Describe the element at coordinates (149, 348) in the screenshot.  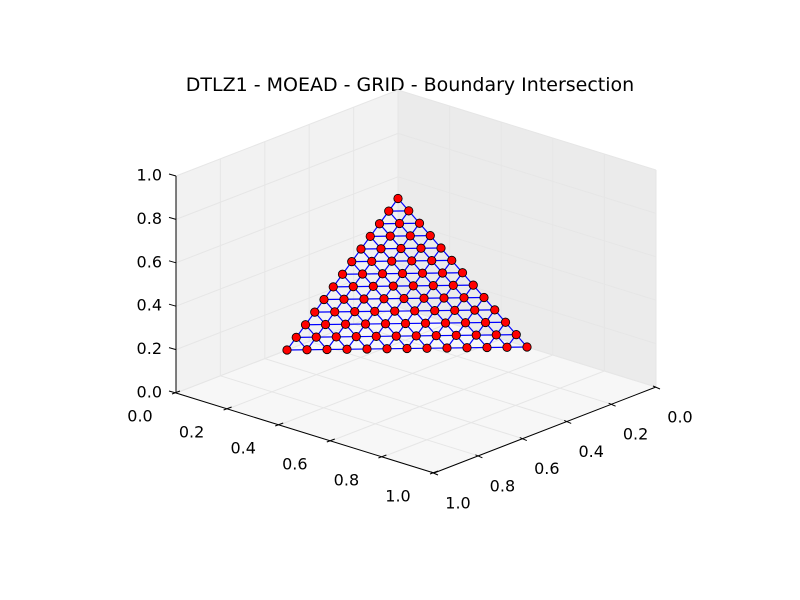
I see `z-tick-label: 0.2` at that location.